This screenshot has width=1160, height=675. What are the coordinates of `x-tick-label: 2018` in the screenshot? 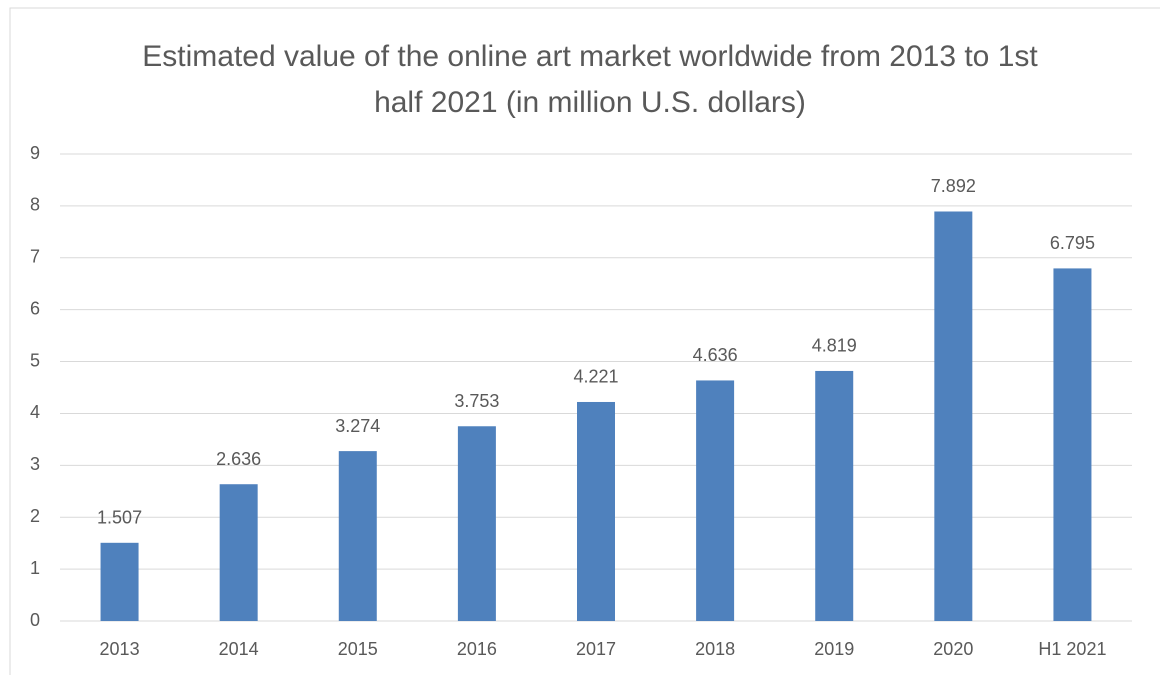 It's located at (715, 649).